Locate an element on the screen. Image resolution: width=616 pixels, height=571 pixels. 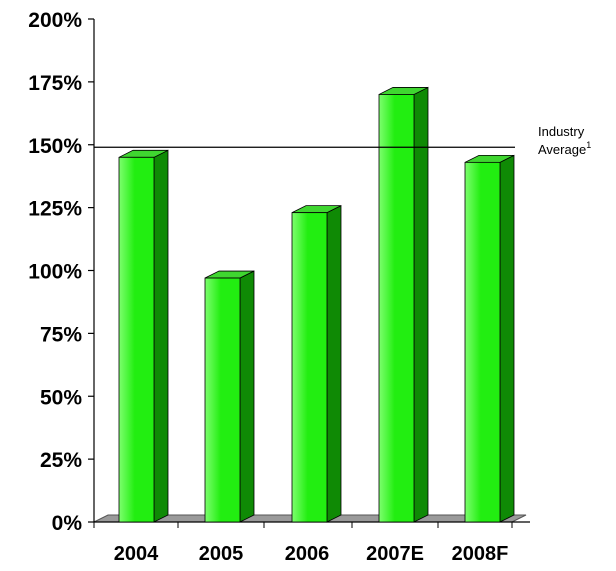
y-tick-label-6: 150% is located at coordinates (55, 146).